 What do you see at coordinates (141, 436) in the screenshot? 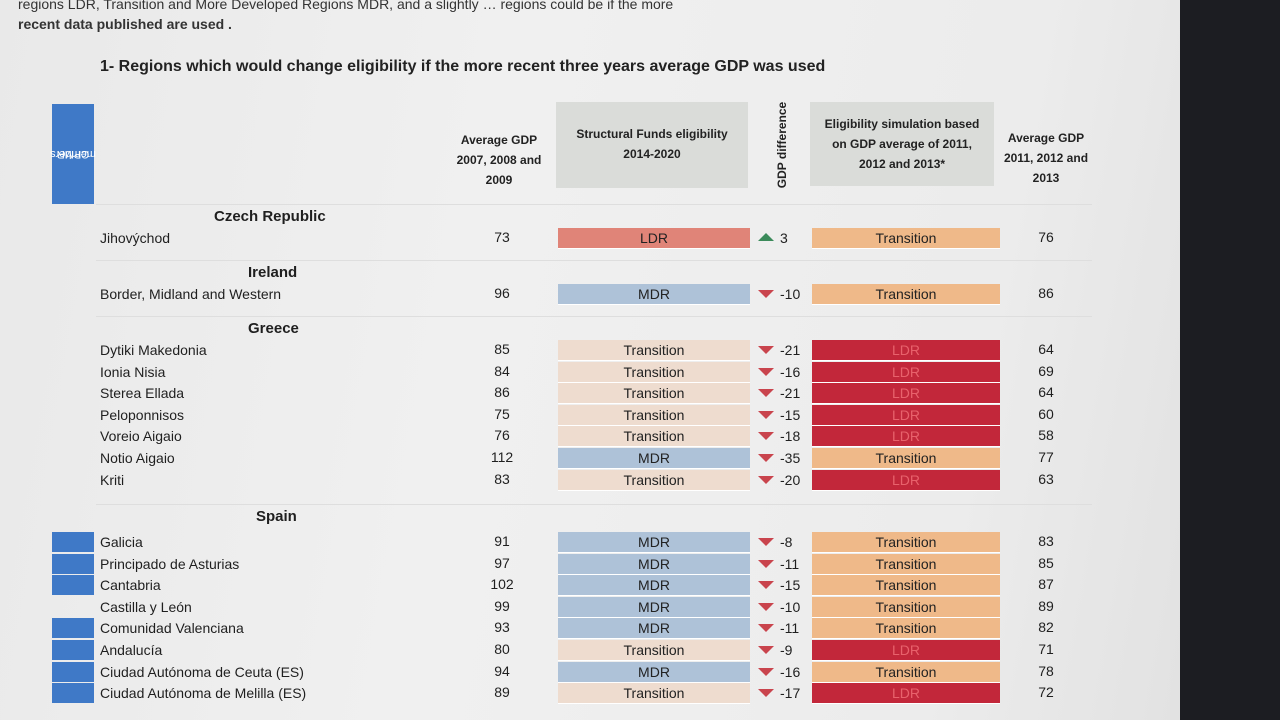
I see `region-name: Voreio Aigaio` at bounding box center [141, 436].